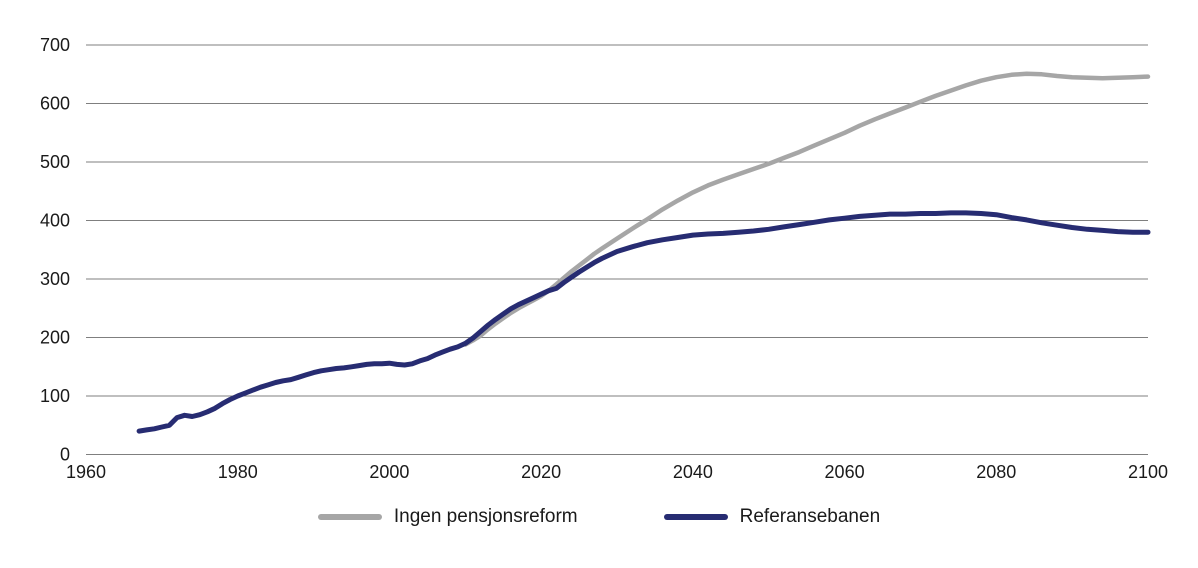  Describe the element at coordinates (389, 472) in the screenshot. I see `x-tick-label-2000: 2000` at that location.